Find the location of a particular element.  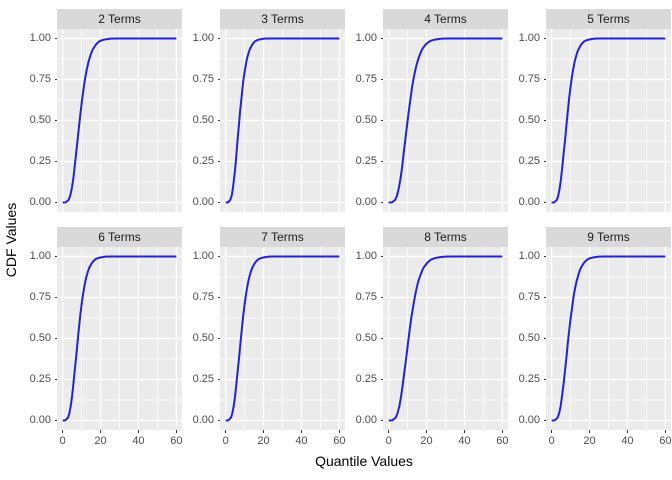

facet-strip-label: 2 Terms is located at coordinates (119, 19).